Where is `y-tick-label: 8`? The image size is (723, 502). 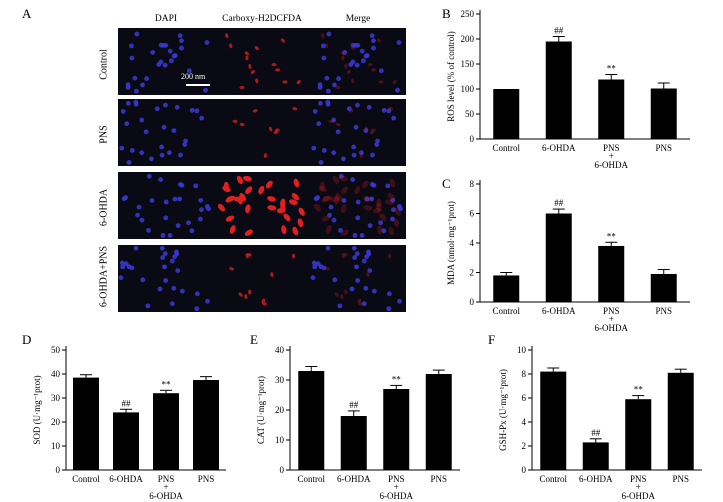
y-tick-label: 8 is located at coordinates (524, 374).